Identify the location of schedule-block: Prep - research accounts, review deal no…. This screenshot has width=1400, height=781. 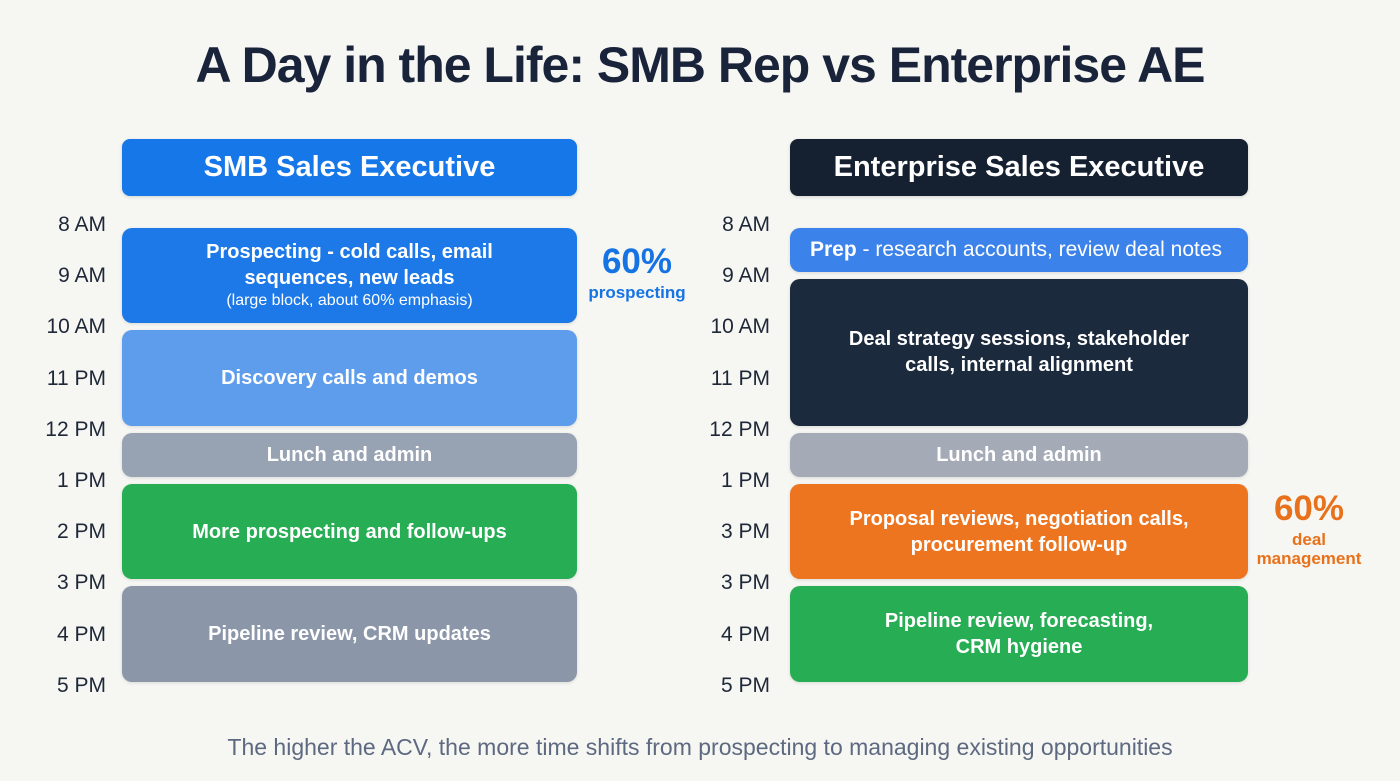
(1019, 250).